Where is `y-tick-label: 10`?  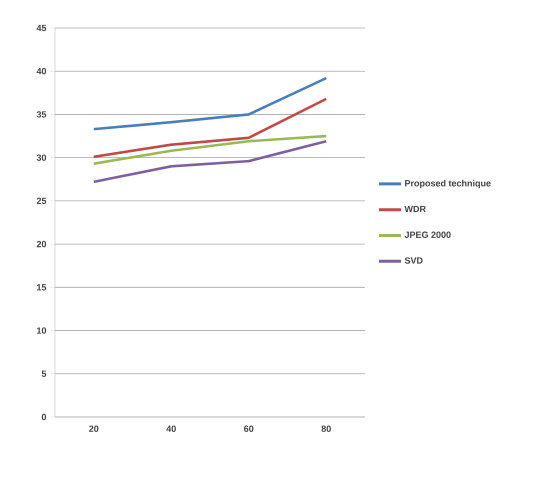 y-tick-label: 10 is located at coordinates (41, 330).